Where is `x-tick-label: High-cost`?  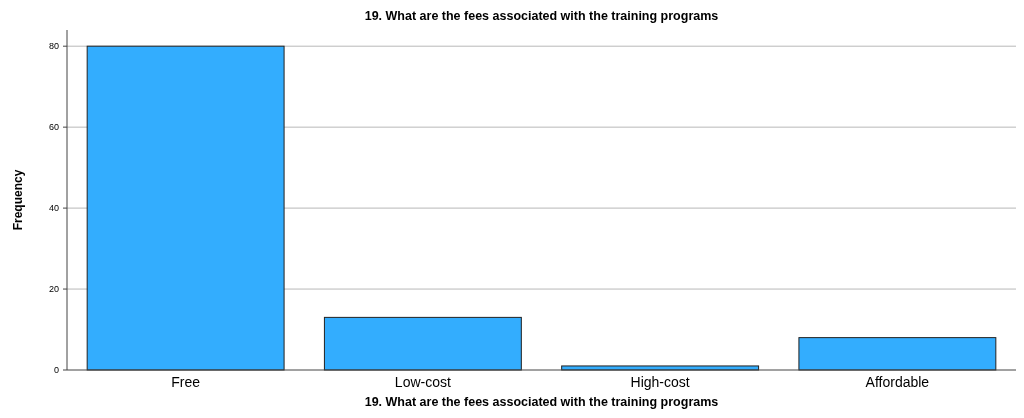 x-tick-label: High-cost is located at coordinates (660, 382).